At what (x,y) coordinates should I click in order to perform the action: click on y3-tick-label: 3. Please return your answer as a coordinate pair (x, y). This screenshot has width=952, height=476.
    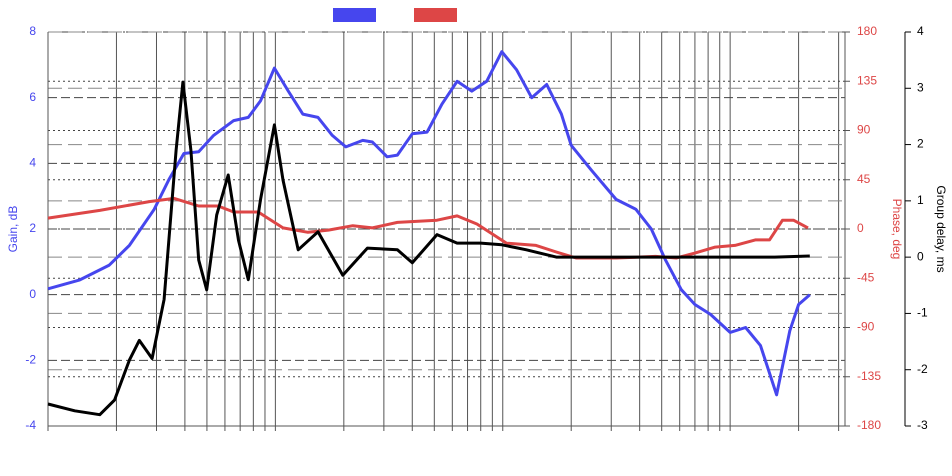
    Looking at the image, I should click on (920, 87).